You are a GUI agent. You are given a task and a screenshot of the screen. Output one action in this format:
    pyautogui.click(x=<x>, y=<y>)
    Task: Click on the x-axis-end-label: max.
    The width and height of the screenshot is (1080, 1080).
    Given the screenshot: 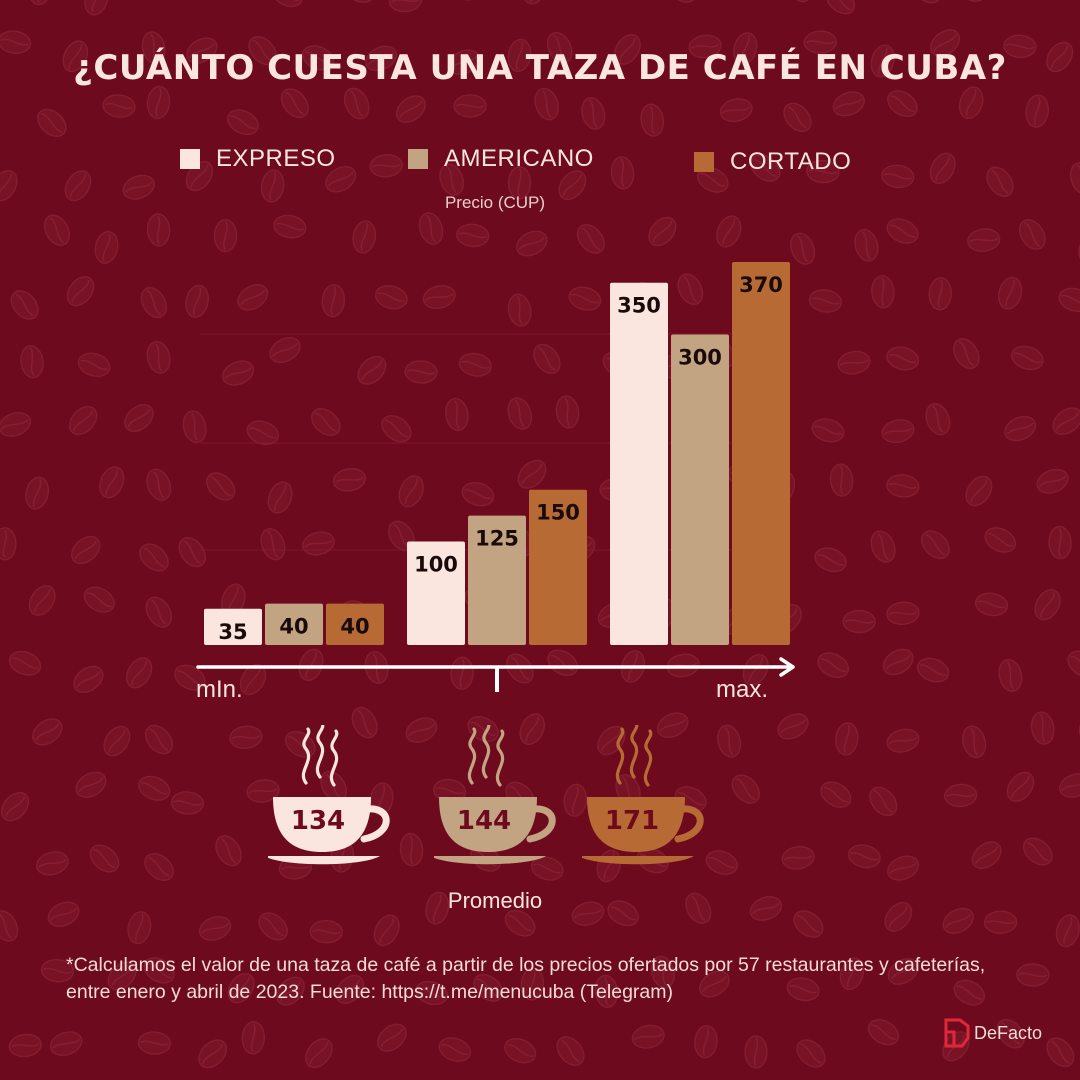 What is the action you would take?
    pyautogui.click(x=742, y=689)
    